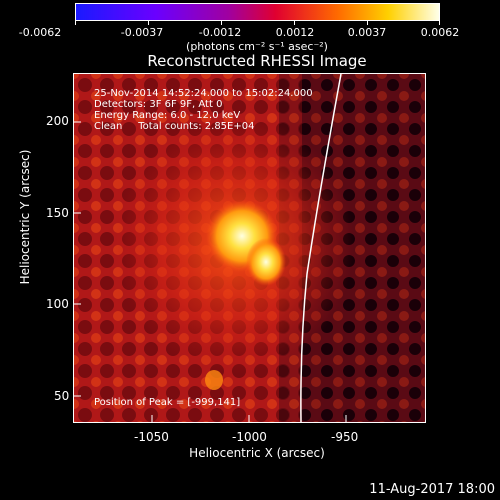 The width and height of the screenshot is (500, 500). I want to click on colorbar-tick-label: 0.0062, so click(440, 32).